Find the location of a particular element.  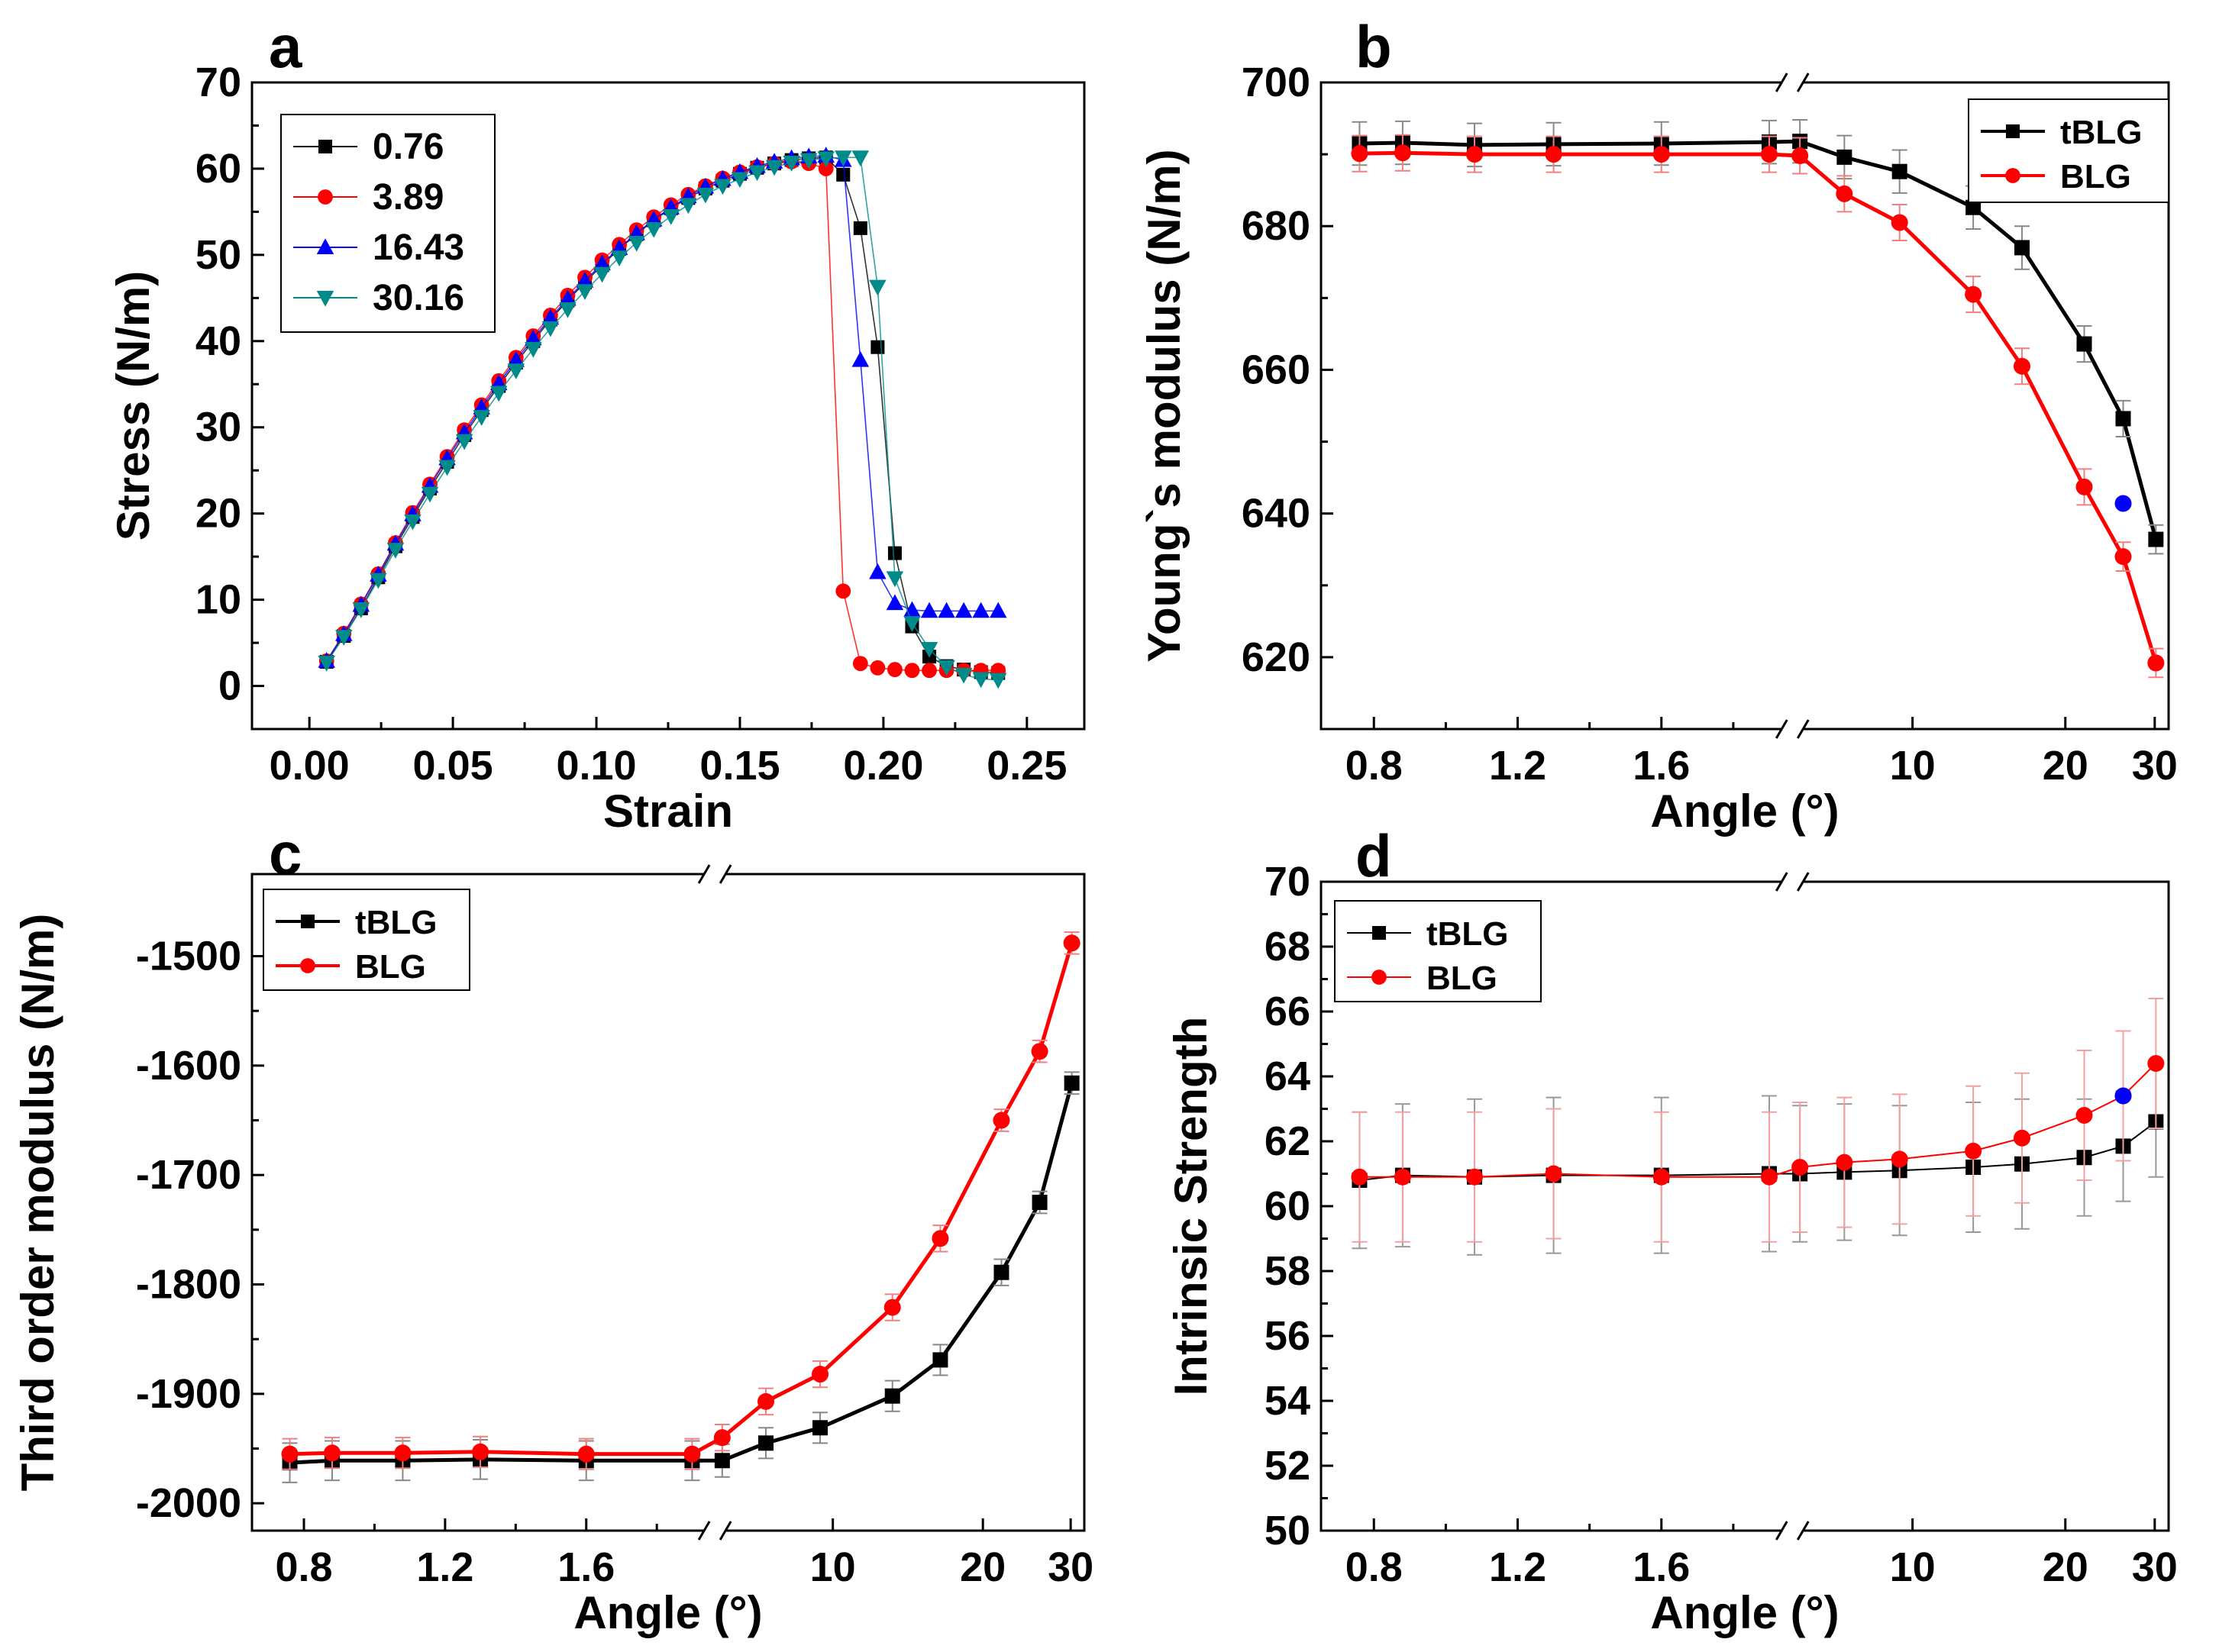

x-tick-label: 0.20 is located at coordinates (883, 766).